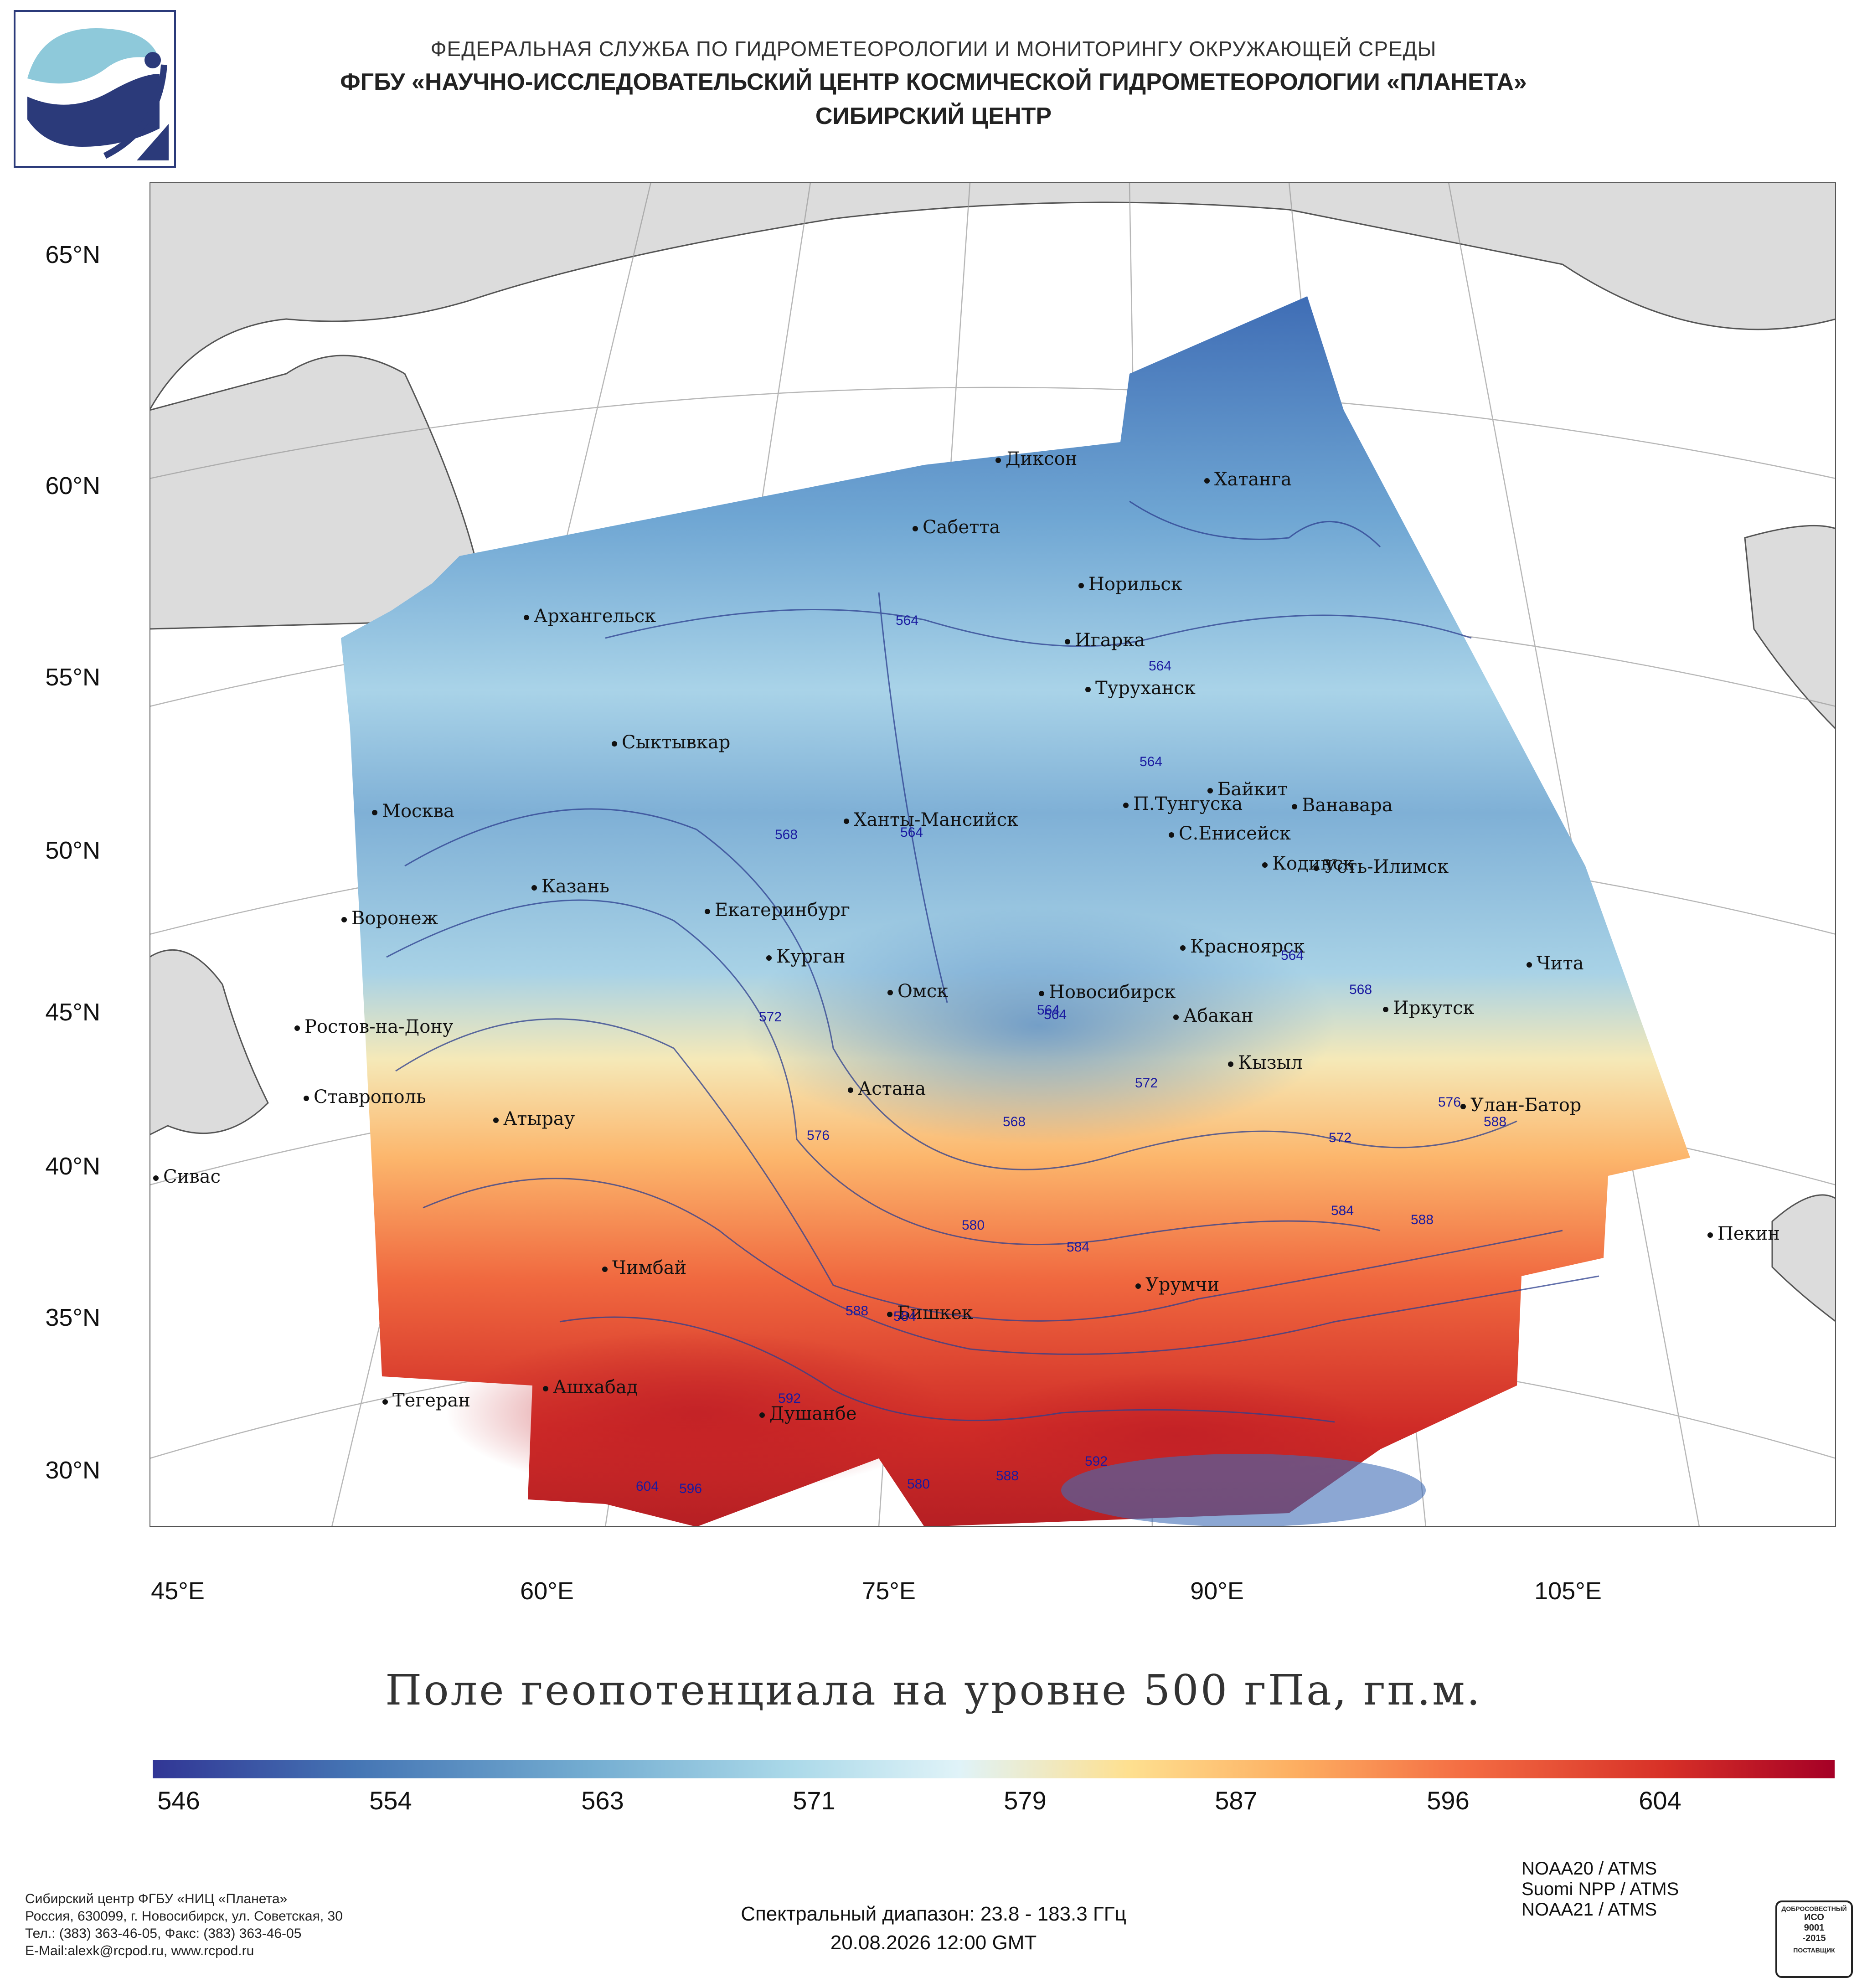 This screenshot has width=1867, height=1988. I want to click on city-label: Воронеж, so click(394, 919).